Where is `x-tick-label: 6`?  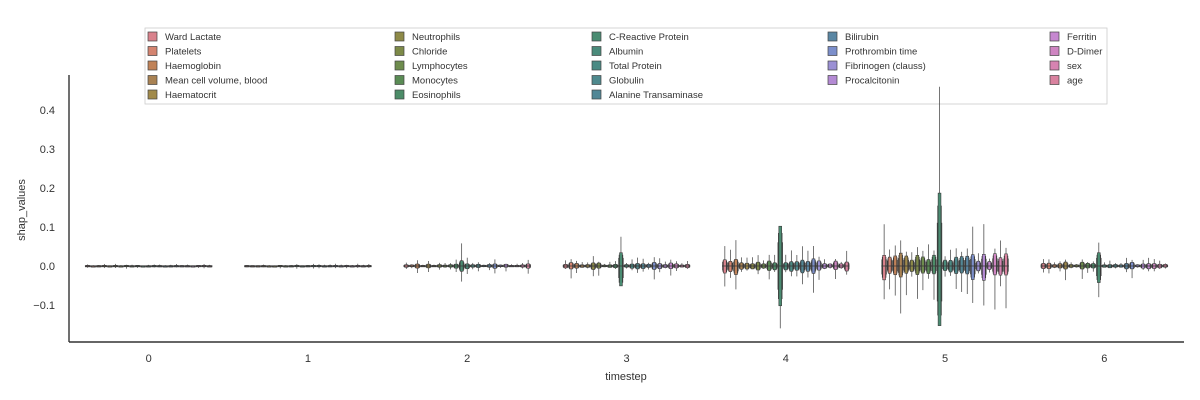
x-tick-label: 6 is located at coordinates (1104, 359).